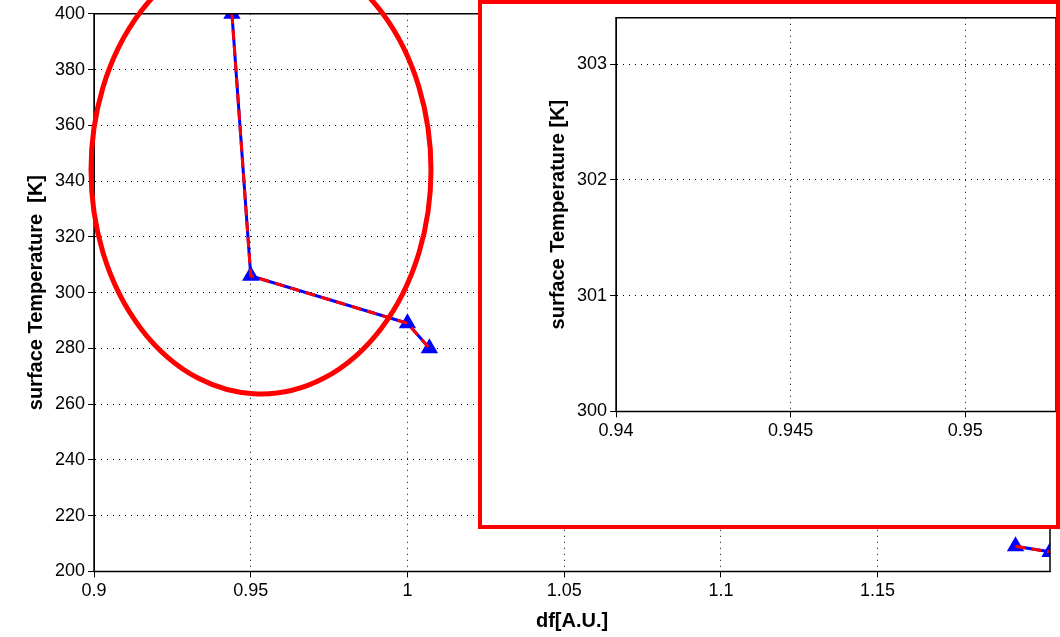 This screenshot has width=1060, height=637. Describe the element at coordinates (70, 458) in the screenshot. I see `y-tick-label: 240` at that location.